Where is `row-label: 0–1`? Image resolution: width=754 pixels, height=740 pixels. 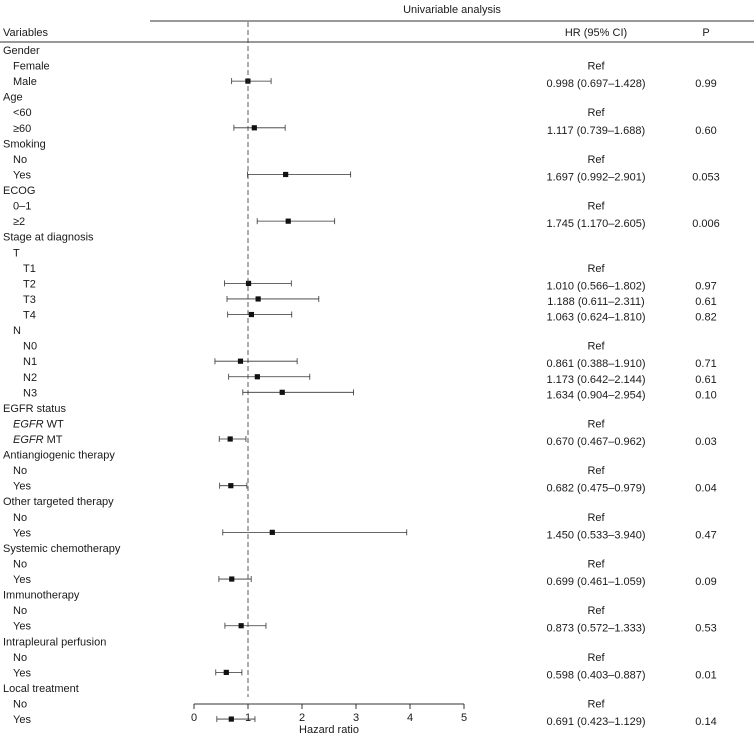 row-label: 0–1 is located at coordinates (22, 207).